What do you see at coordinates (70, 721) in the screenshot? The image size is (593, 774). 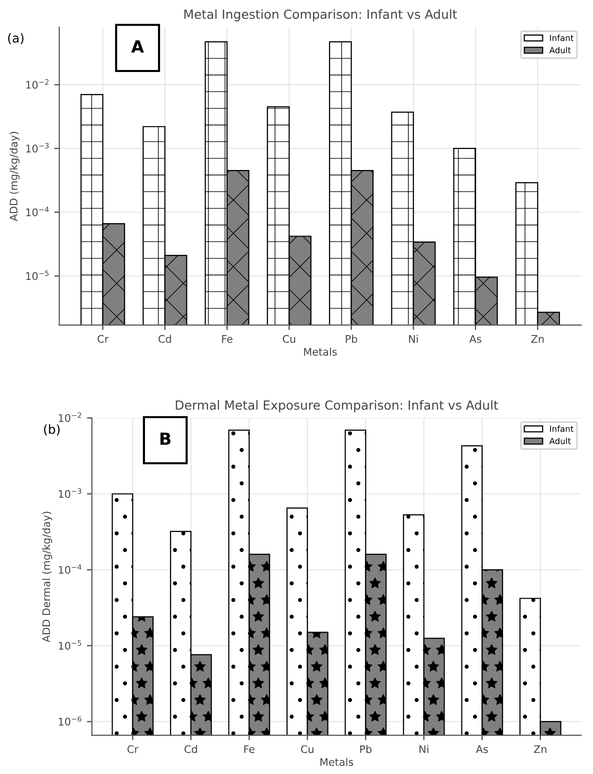 I see `y-tick-label: 10$^{−6}$` at bounding box center [70, 721].